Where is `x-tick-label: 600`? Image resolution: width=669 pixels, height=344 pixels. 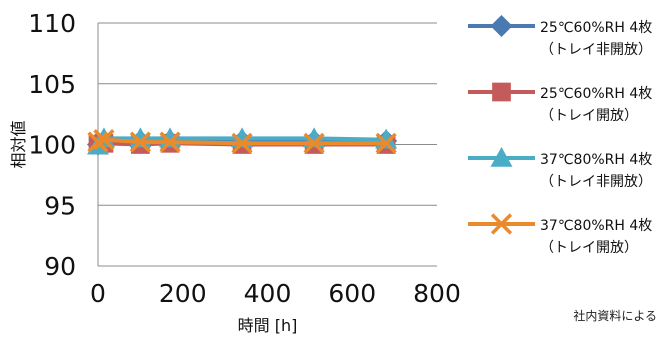
x-tick-label: 600 is located at coordinates (352, 293).